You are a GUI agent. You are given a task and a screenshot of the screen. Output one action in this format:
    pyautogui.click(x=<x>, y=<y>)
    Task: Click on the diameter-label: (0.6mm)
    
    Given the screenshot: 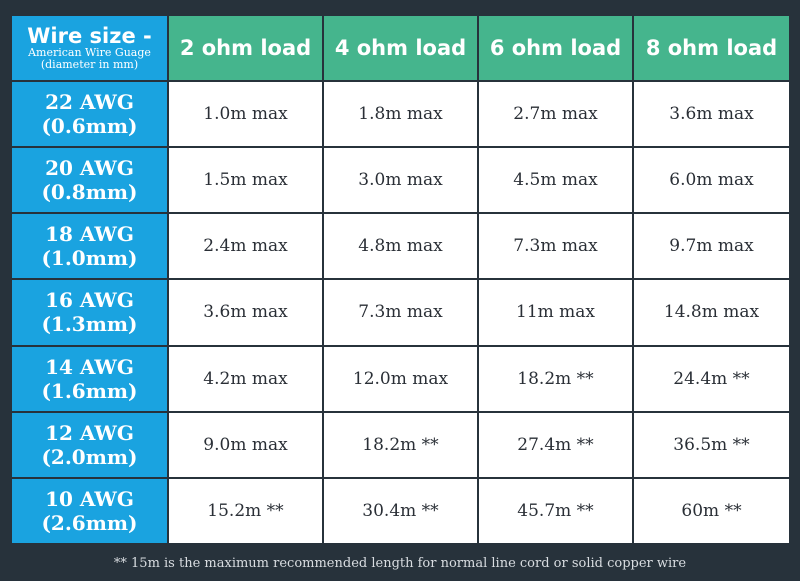 What is the action you would take?
    pyautogui.click(x=89, y=126)
    